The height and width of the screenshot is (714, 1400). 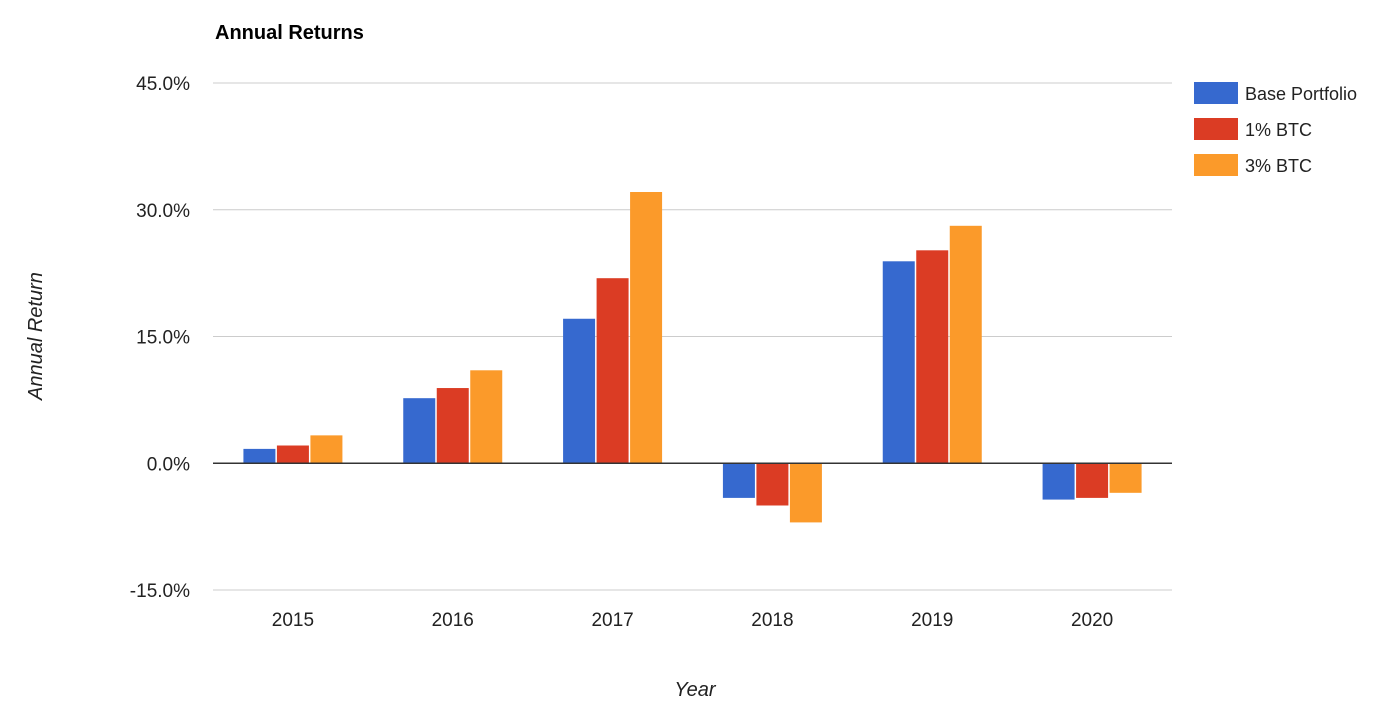 I want to click on legend-label: 1% BTC, so click(x=1278, y=130).